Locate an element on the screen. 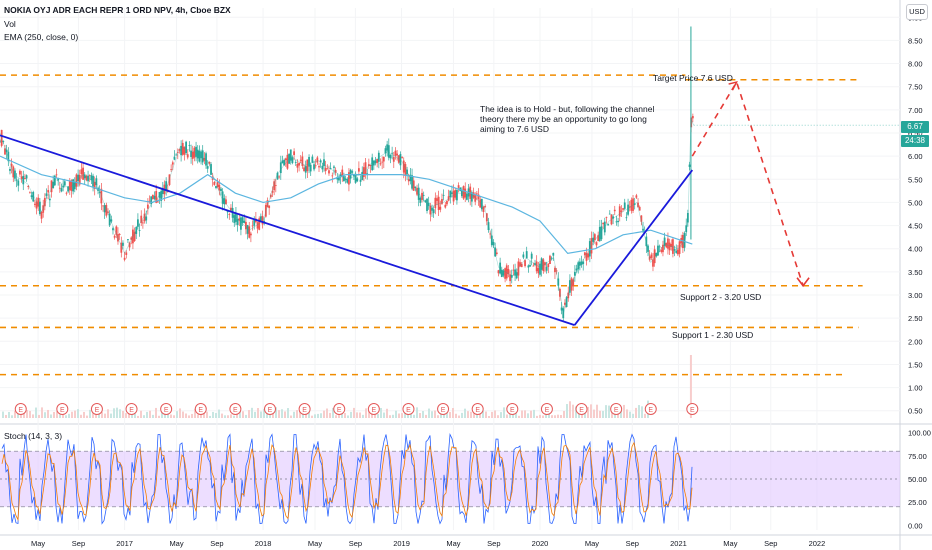 This screenshot has height=550, width=932. ema-label: EMA (250, close, 0) is located at coordinates (41, 37).